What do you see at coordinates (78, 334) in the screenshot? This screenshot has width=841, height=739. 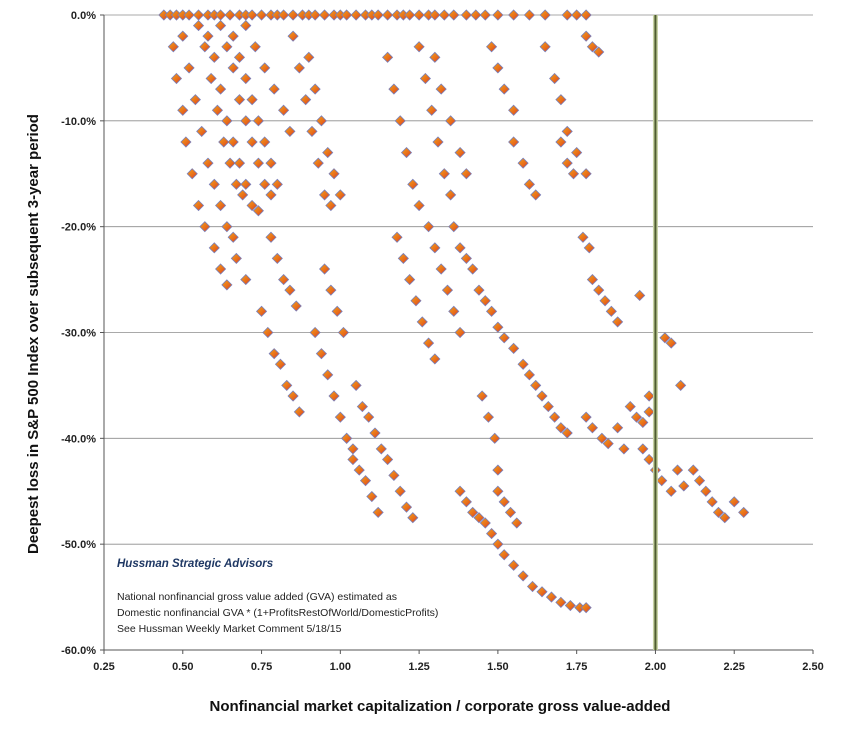 I see `y-tick-label: -30.0%` at bounding box center [78, 334].